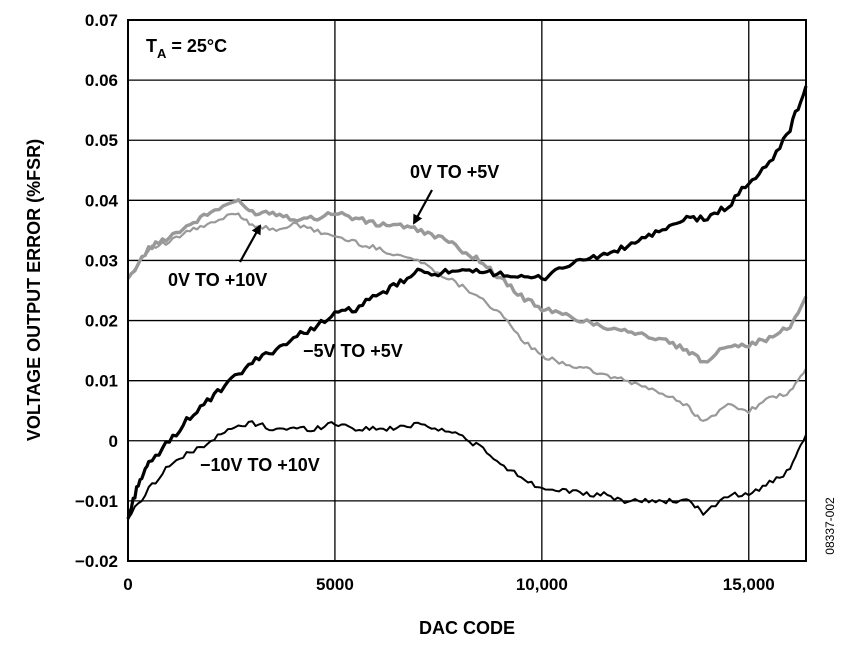  I want to click on condition-subscript: A, so click(162, 53).